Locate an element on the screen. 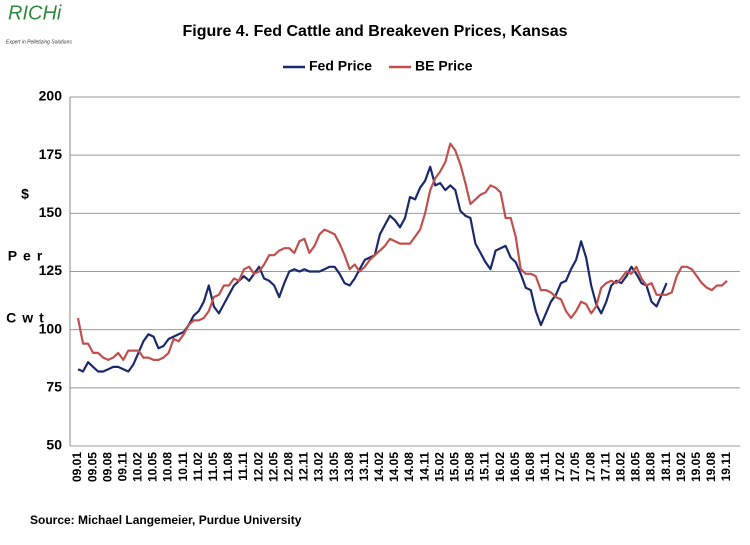 The image size is (750, 545). x-tick-label: 12.11 is located at coordinates (304, 467).